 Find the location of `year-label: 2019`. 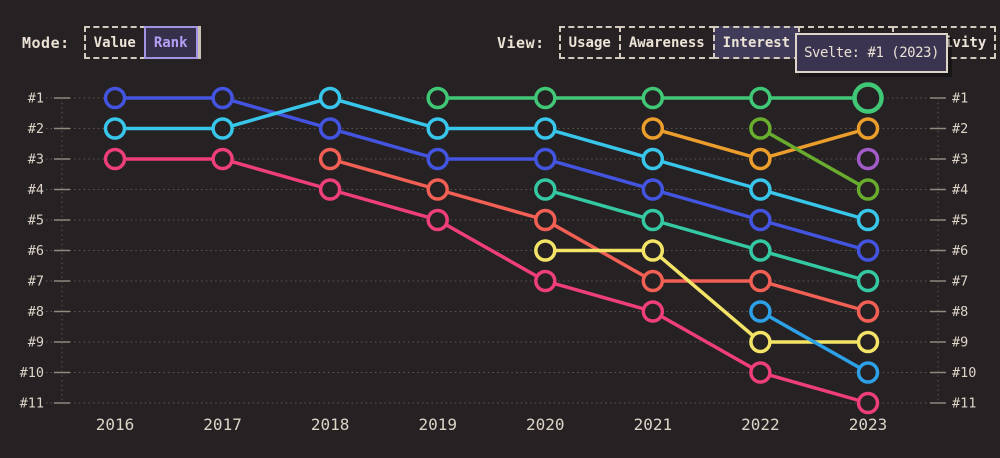

year-label: 2019 is located at coordinates (437, 424).